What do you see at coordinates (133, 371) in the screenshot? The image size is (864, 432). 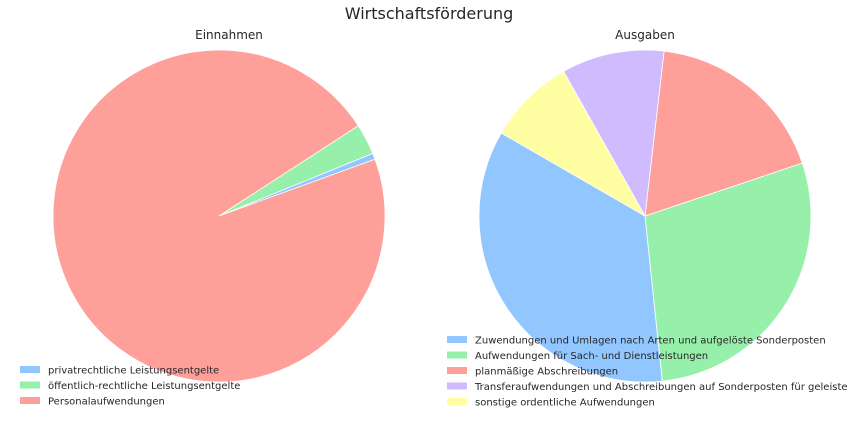 I see `legend-label: privatrechtliche Leistungsentgelte` at bounding box center [133, 371].